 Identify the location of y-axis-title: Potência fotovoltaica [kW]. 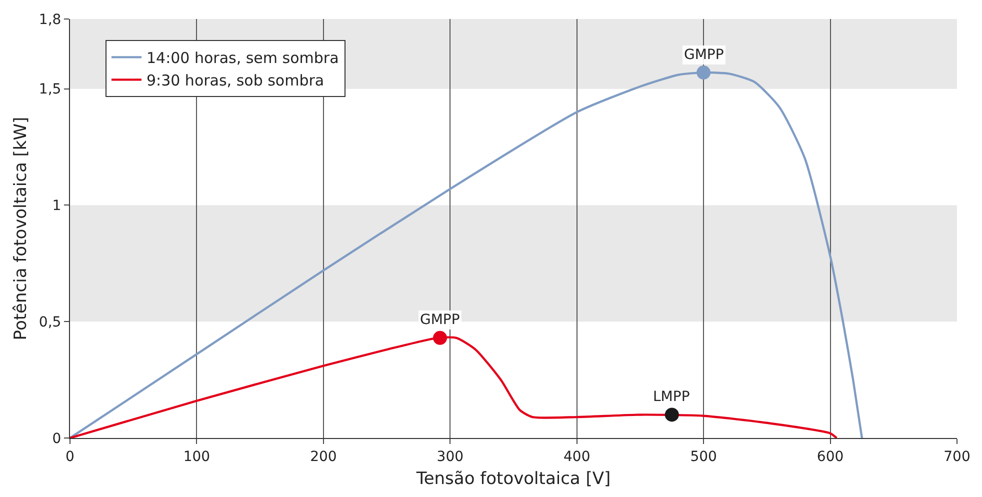
(21, 228).